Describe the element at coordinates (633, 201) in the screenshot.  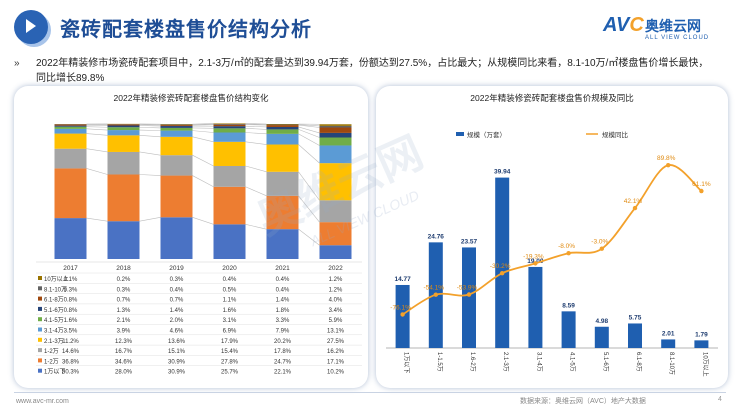
I see `yoy-value-label: 42.1%` at that location.